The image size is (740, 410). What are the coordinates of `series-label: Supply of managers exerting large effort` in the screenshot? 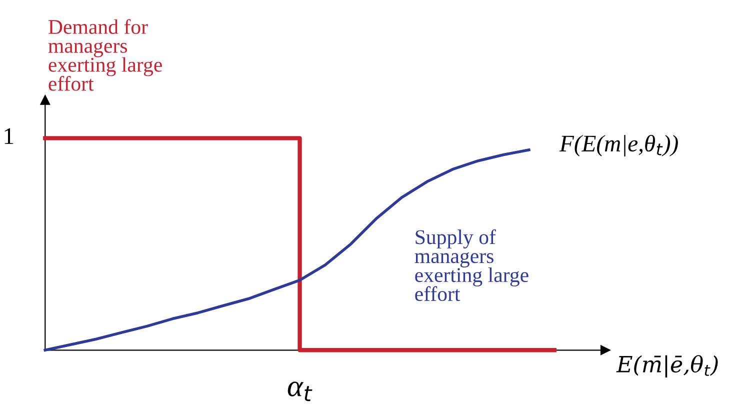 It's located at (471, 265).